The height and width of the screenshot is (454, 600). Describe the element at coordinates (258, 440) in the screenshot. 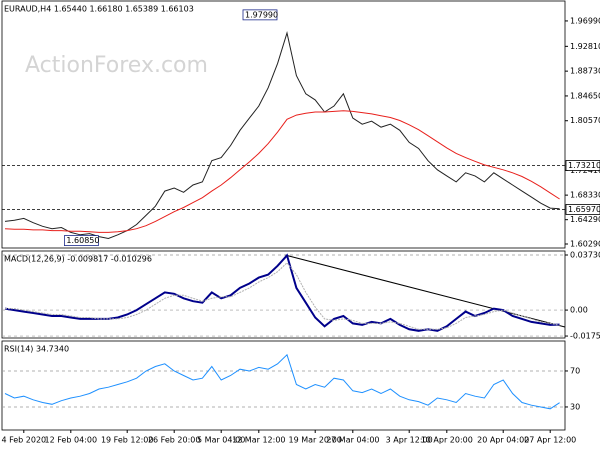

I see `x-tick-label: 12 Mar 12:00` at that location.